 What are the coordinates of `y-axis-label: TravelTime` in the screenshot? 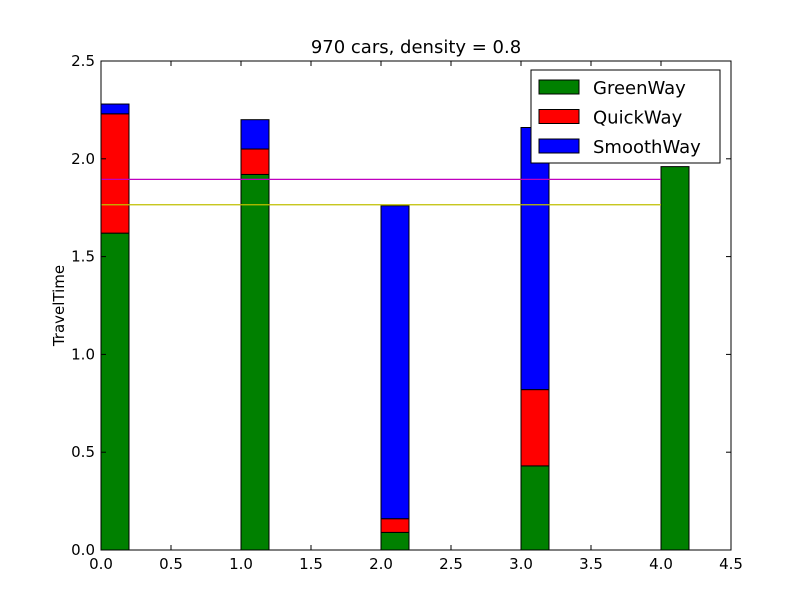 It's located at (59, 306).